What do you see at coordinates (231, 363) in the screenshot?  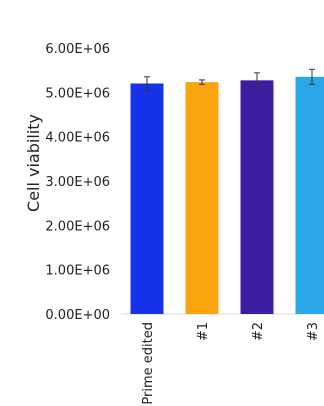 I see `category-labels: Prime edited #1 #2 #3` at bounding box center [231, 363].